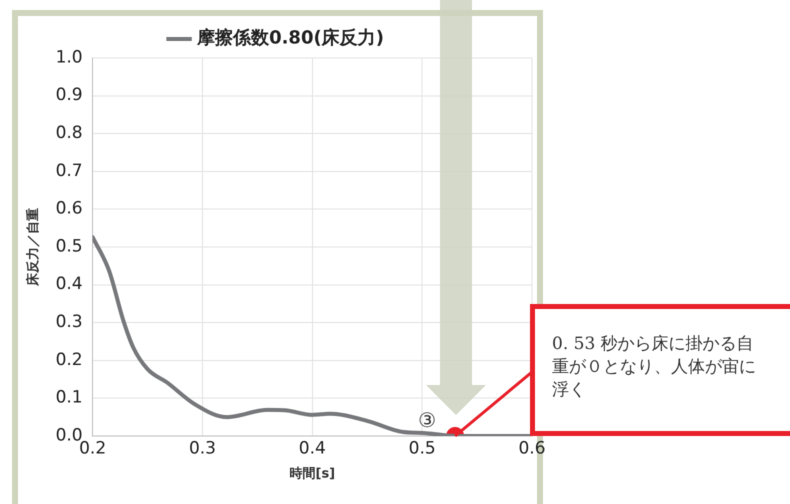 The width and height of the screenshot is (790, 504). What do you see at coordinates (422, 448) in the screenshot?
I see `x-tick-label: 0.5` at bounding box center [422, 448].